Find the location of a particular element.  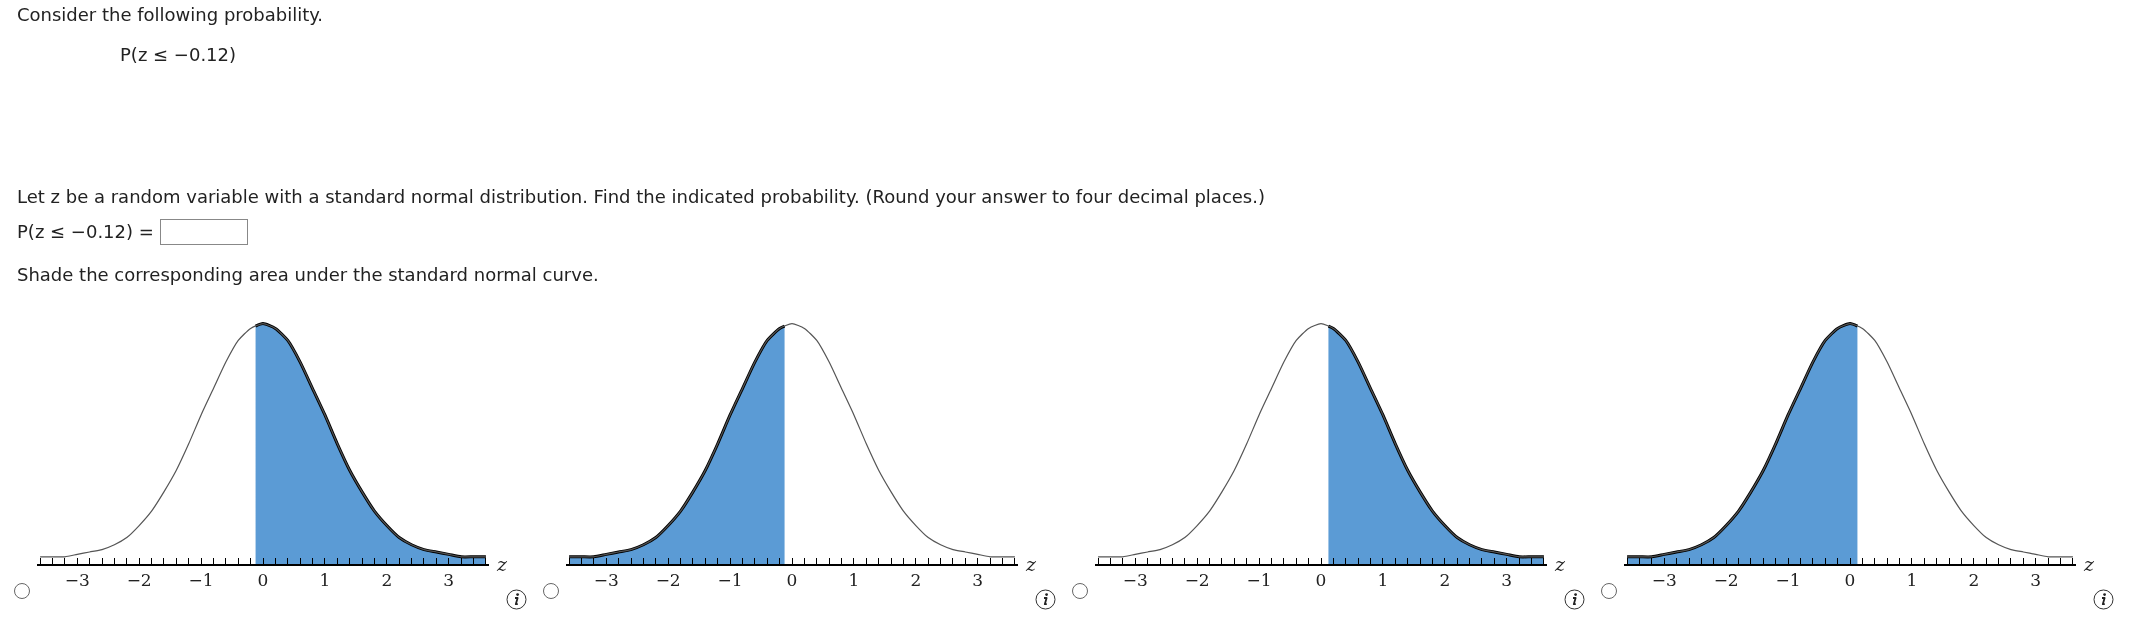

text: Consider the following probability. is located at coordinates (170, 14).